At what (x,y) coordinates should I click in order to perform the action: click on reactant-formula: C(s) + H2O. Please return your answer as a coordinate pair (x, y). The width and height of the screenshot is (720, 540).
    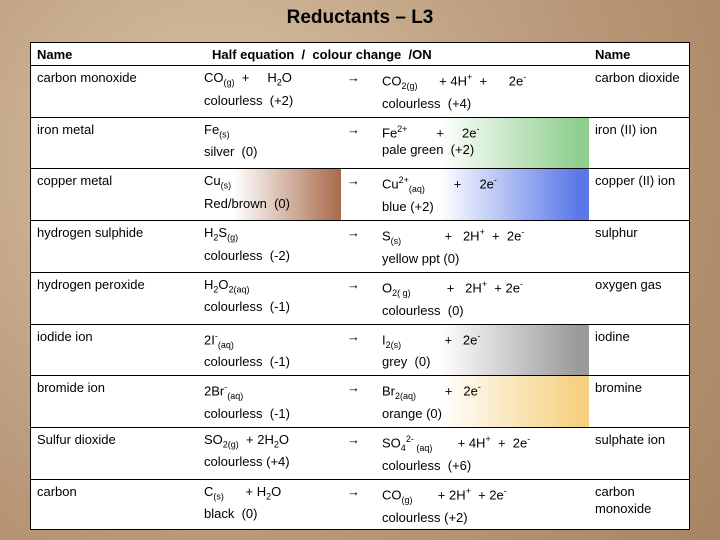
    Looking at the image, I should click on (269, 494).